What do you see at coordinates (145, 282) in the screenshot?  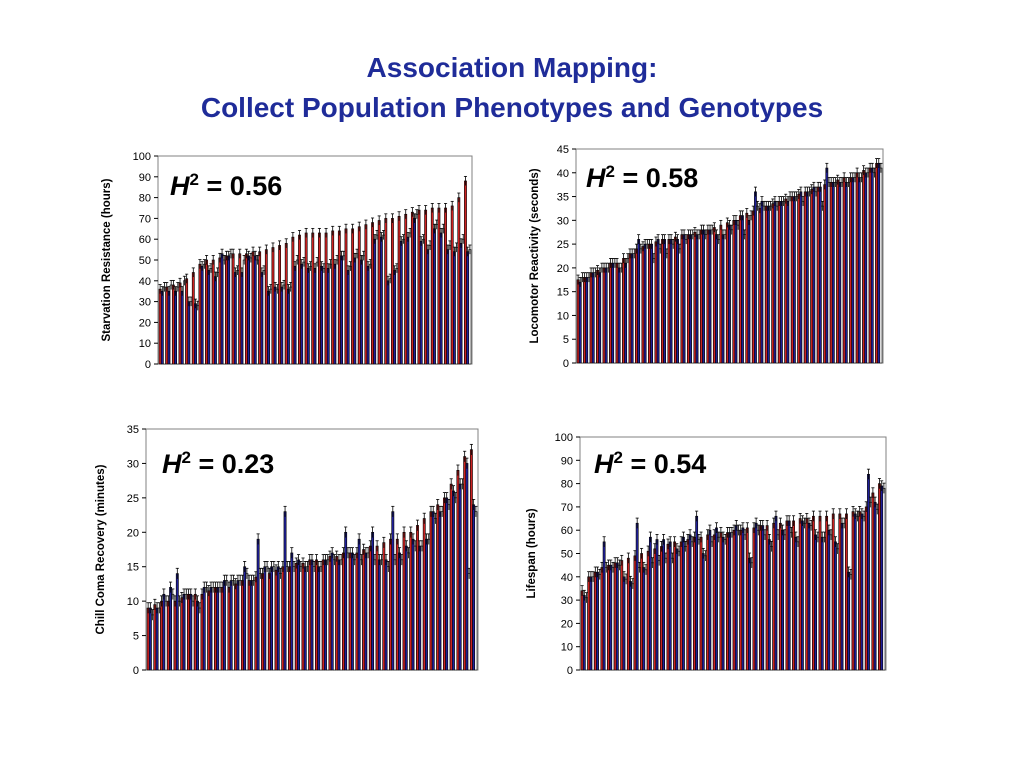 I see `y-tick-label: 40` at bounding box center [145, 282].